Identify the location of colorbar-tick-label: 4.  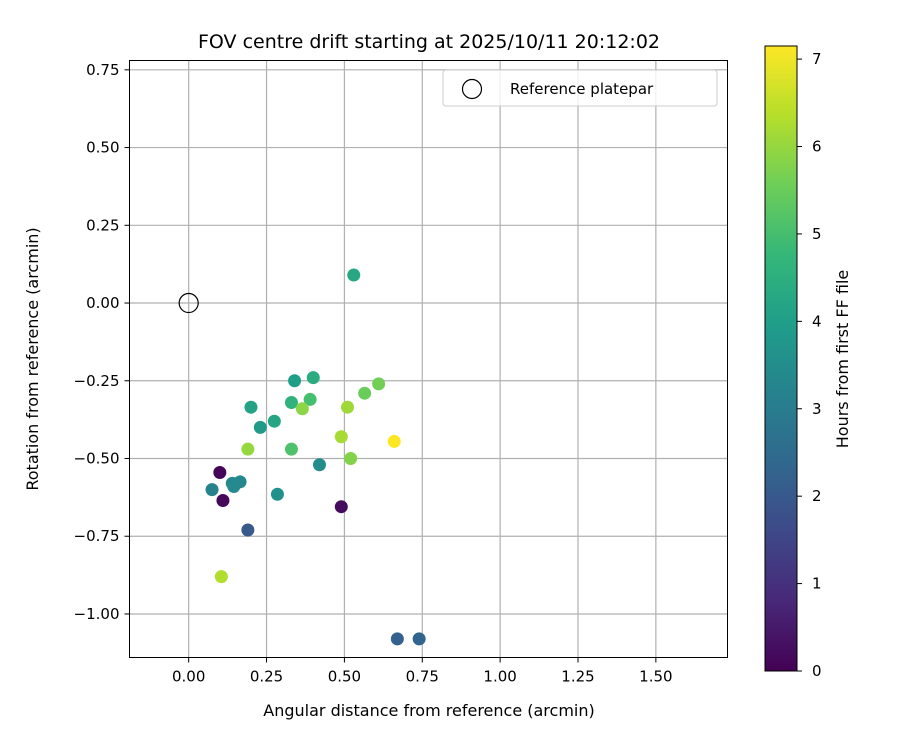
(817, 321).